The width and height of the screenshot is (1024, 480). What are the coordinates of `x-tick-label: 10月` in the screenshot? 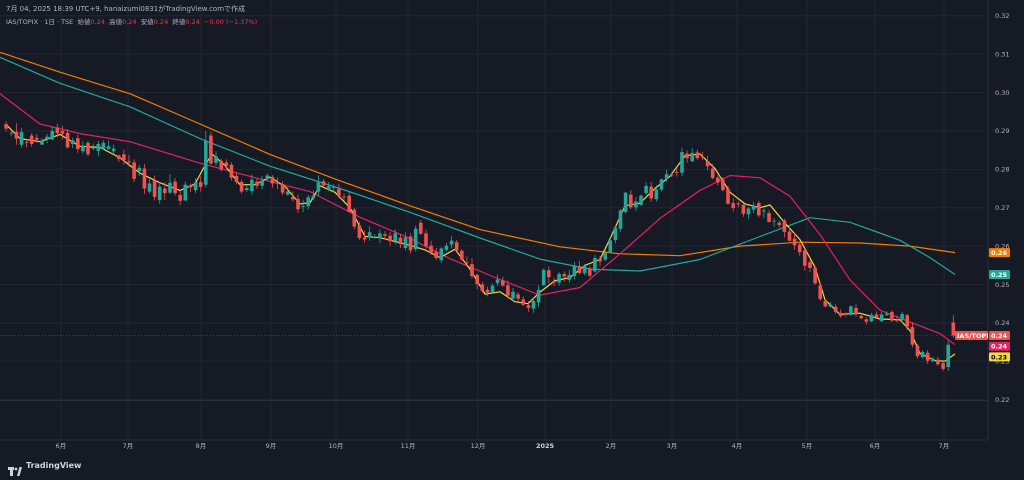 It's located at (336, 446).